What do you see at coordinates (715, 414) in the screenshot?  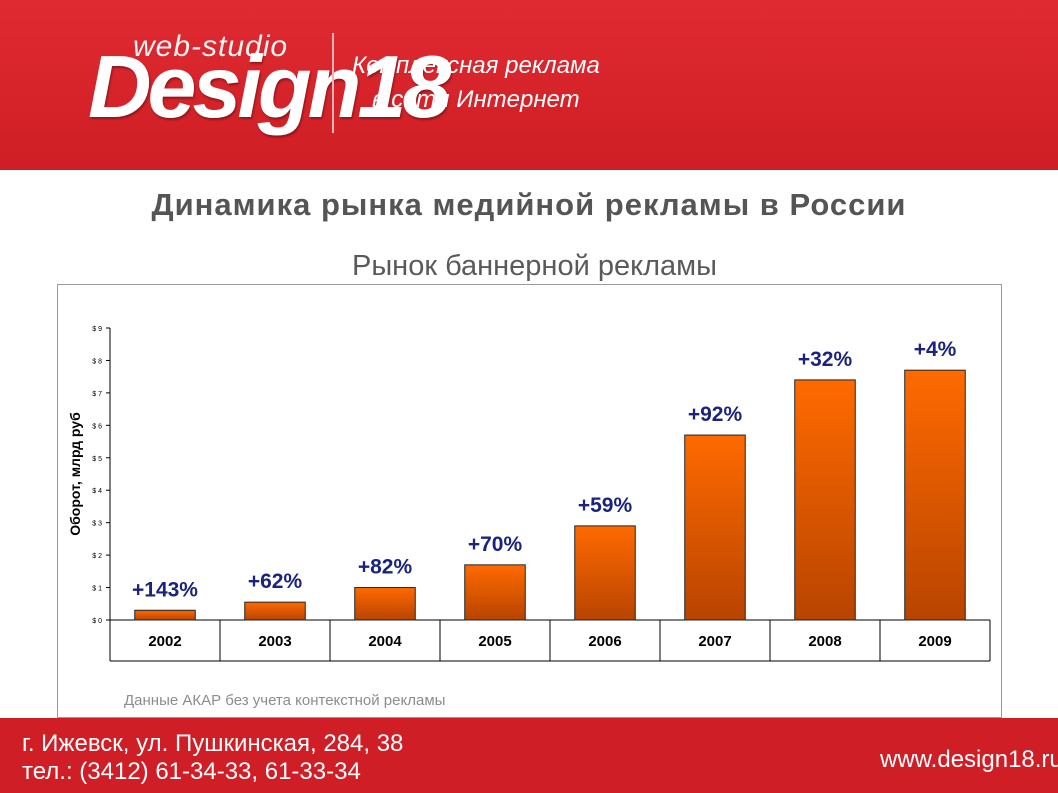 I see `growth-label: +92%` at bounding box center [715, 414].